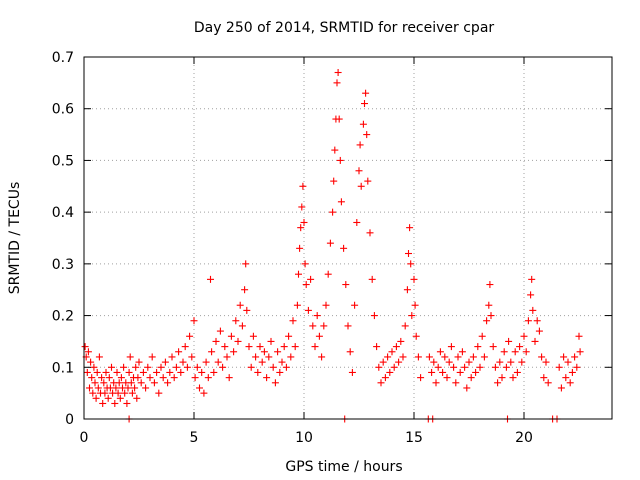  Describe the element at coordinates (63, 110) in the screenshot. I see `y-tick-label: 0.6` at that location.